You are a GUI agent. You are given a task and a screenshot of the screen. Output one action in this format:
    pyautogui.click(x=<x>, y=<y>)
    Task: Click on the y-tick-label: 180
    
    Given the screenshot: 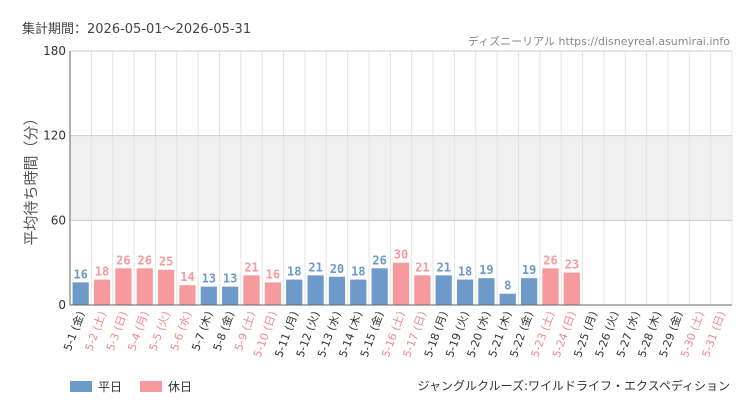 What is the action you would take?
    pyautogui.click(x=54, y=51)
    